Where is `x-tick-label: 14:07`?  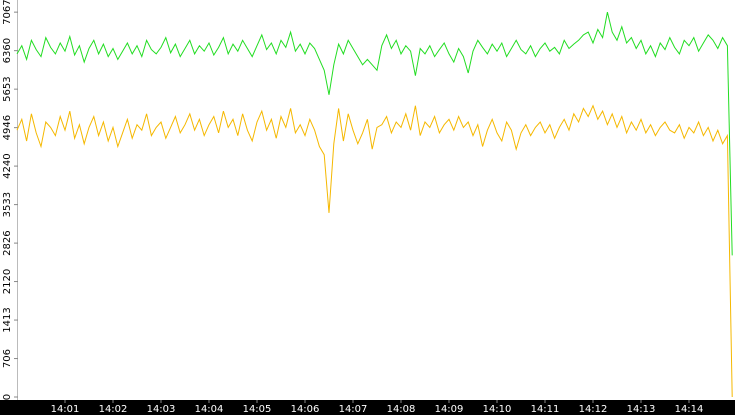
x-tick-label: 14:07 is located at coordinates (353, 409).